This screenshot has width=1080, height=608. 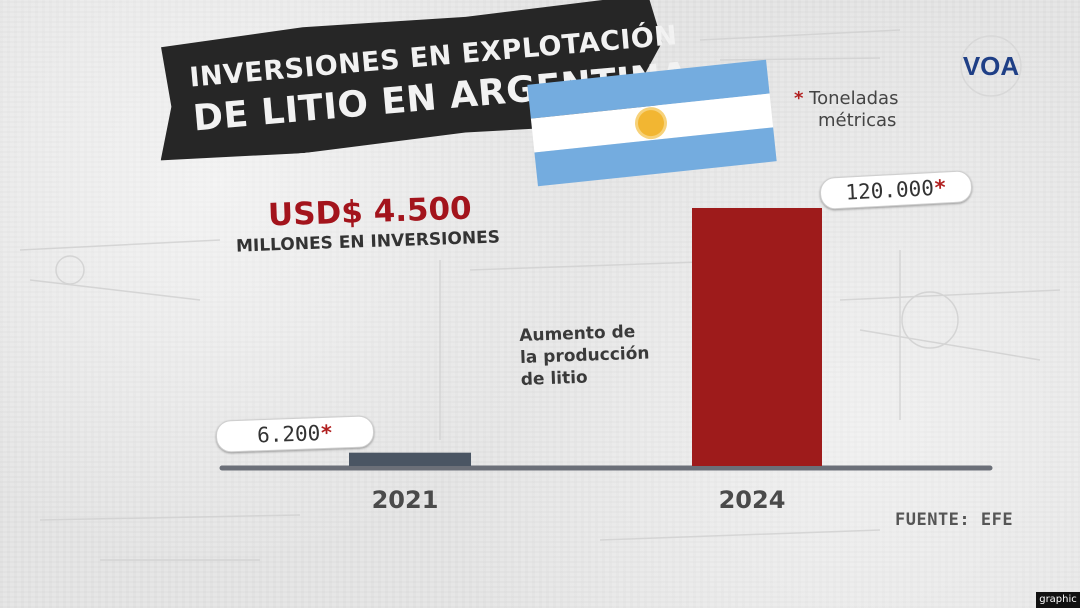 I want to click on x-tick-label-2021: 2021, so click(x=405, y=500).